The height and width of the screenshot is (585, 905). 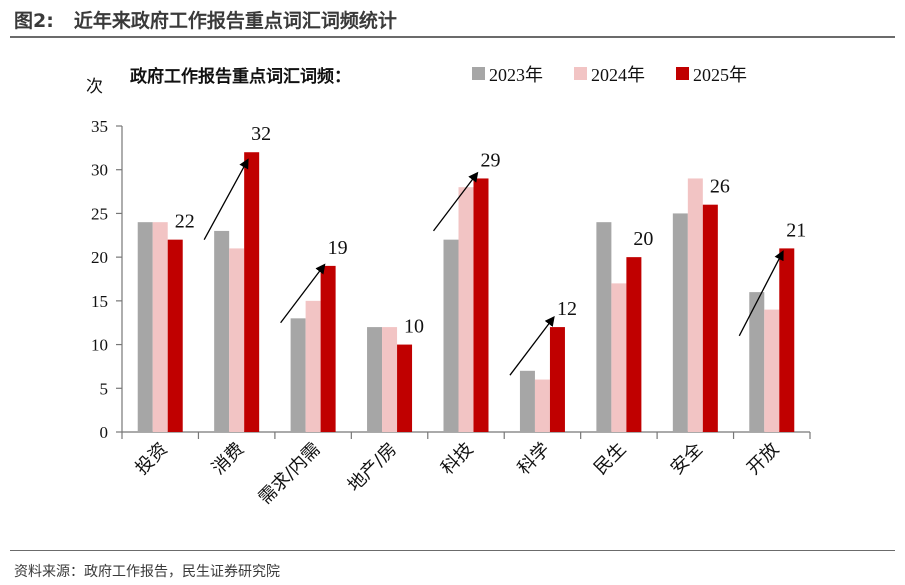 What do you see at coordinates (618, 75) in the screenshot?
I see `legend-label: 2024年` at bounding box center [618, 75].